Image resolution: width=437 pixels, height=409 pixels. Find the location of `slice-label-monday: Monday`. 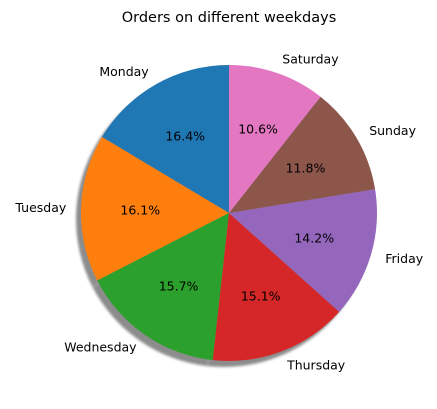

slice-label-monday: Monday is located at coordinates (124, 71).